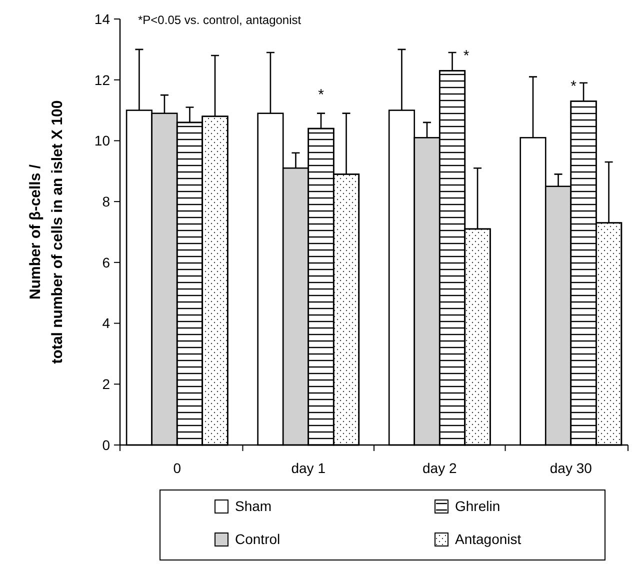 This screenshot has height=564, width=638. What do you see at coordinates (177, 468) in the screenshot?
I see `x-tick-label: 0` at bounding box center [177, 468].